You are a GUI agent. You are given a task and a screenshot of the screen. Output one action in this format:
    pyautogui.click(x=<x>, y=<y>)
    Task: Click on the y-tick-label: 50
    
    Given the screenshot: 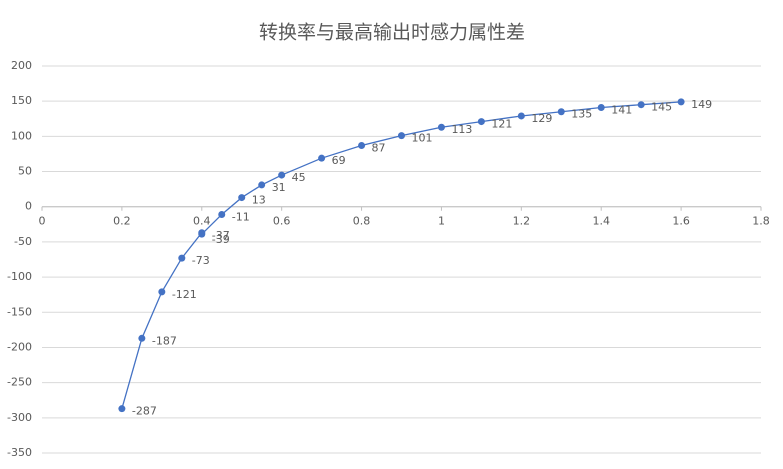 What is the action you would take?
    pyautogui.click(x=25, y=171)
    